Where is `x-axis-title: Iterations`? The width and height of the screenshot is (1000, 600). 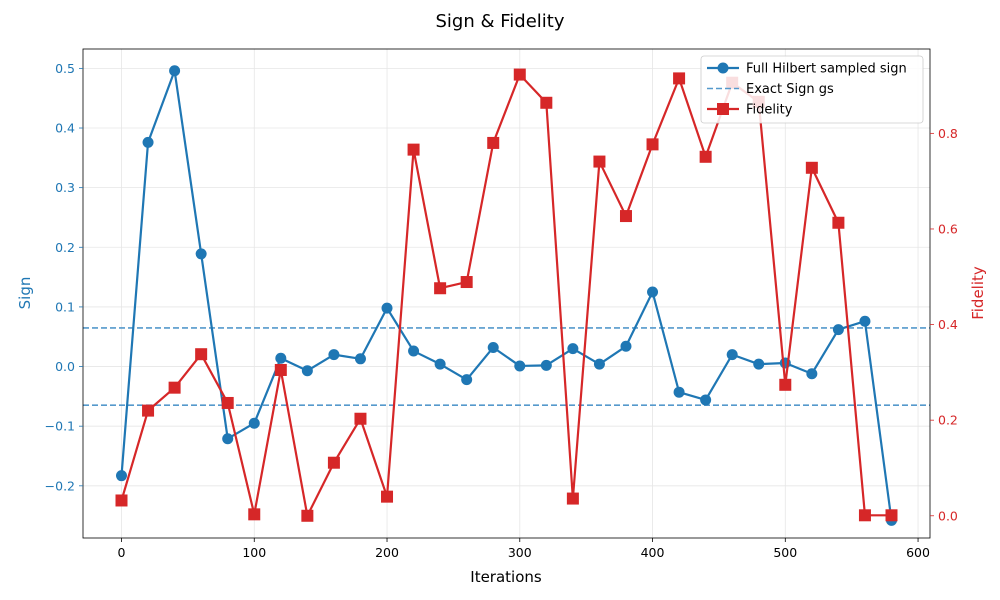 x-axis-title: Iterations is located at coordinates (506, 577).